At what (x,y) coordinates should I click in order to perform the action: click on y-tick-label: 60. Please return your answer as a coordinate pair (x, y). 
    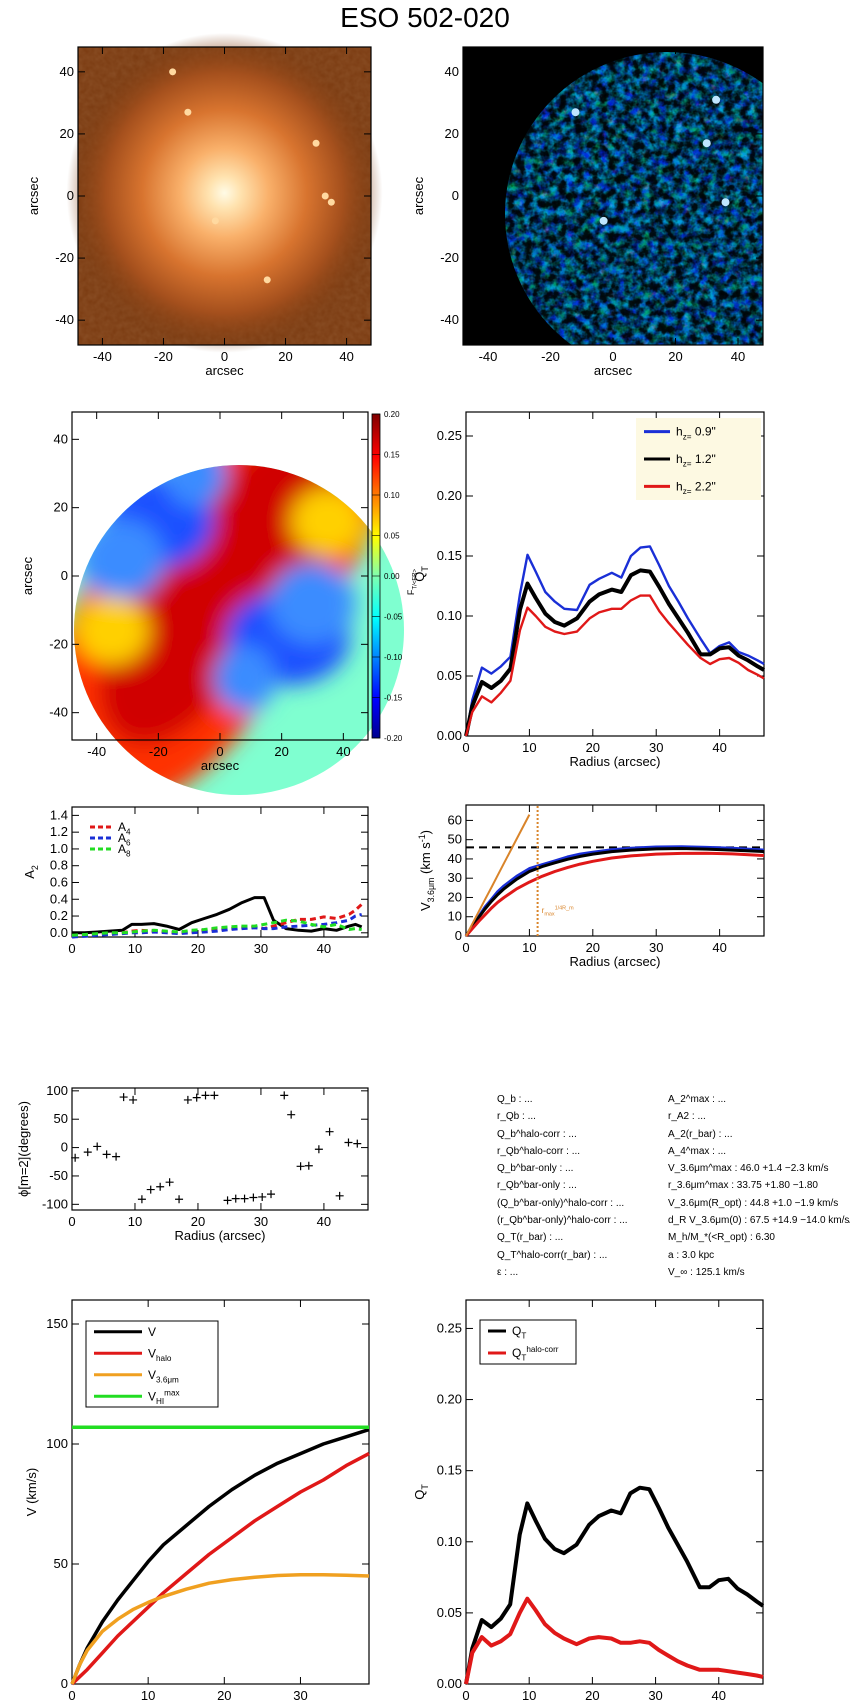
    Looking at the image, I should click on (455, 819).